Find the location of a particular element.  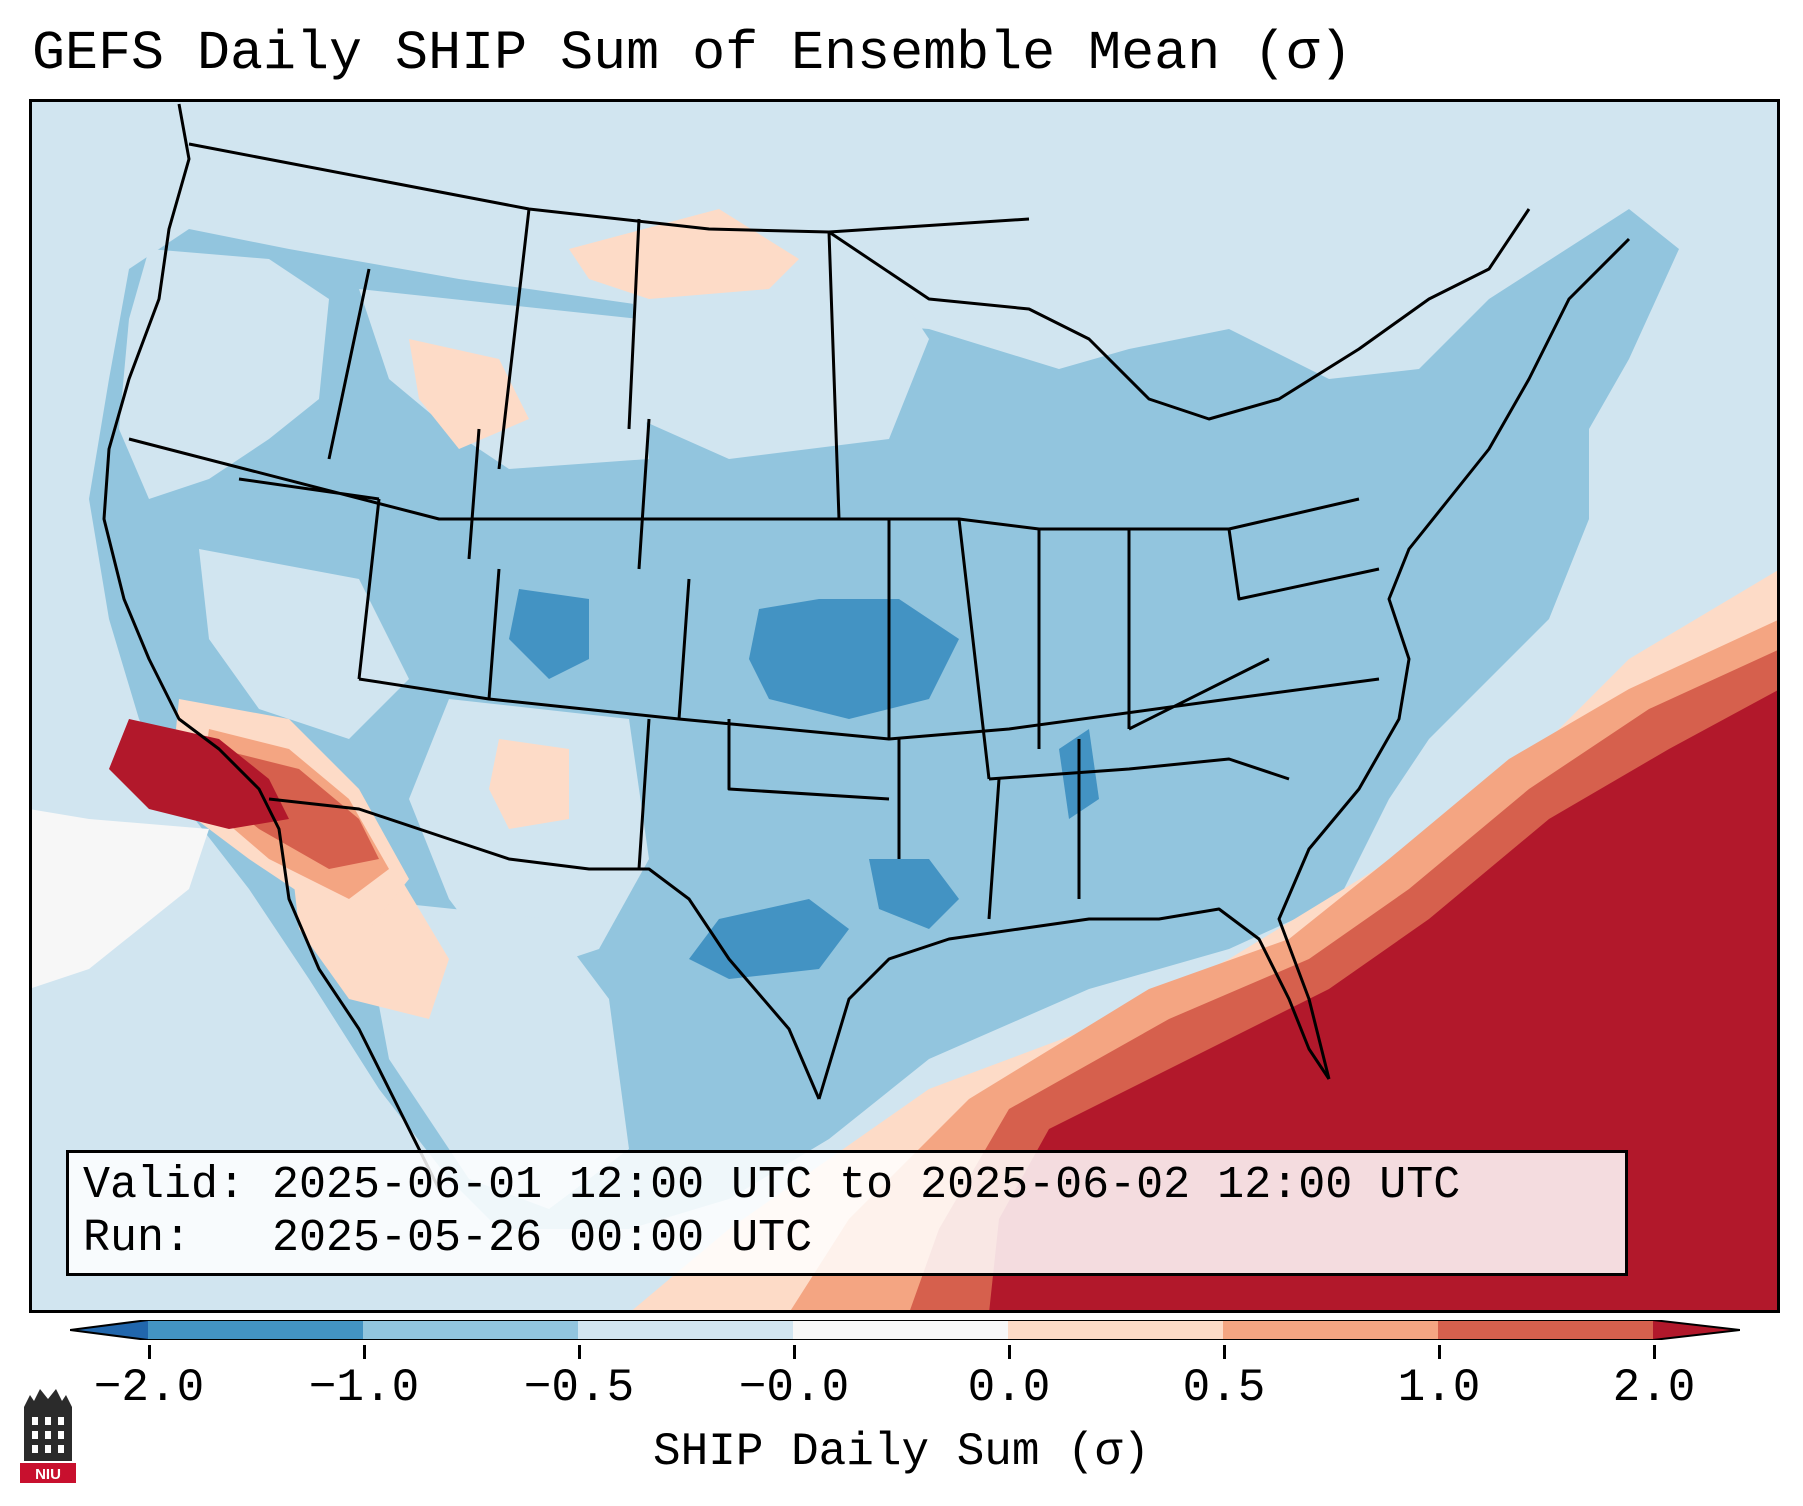

colorbar-extend-high is located at coordinates (1696, 1330).